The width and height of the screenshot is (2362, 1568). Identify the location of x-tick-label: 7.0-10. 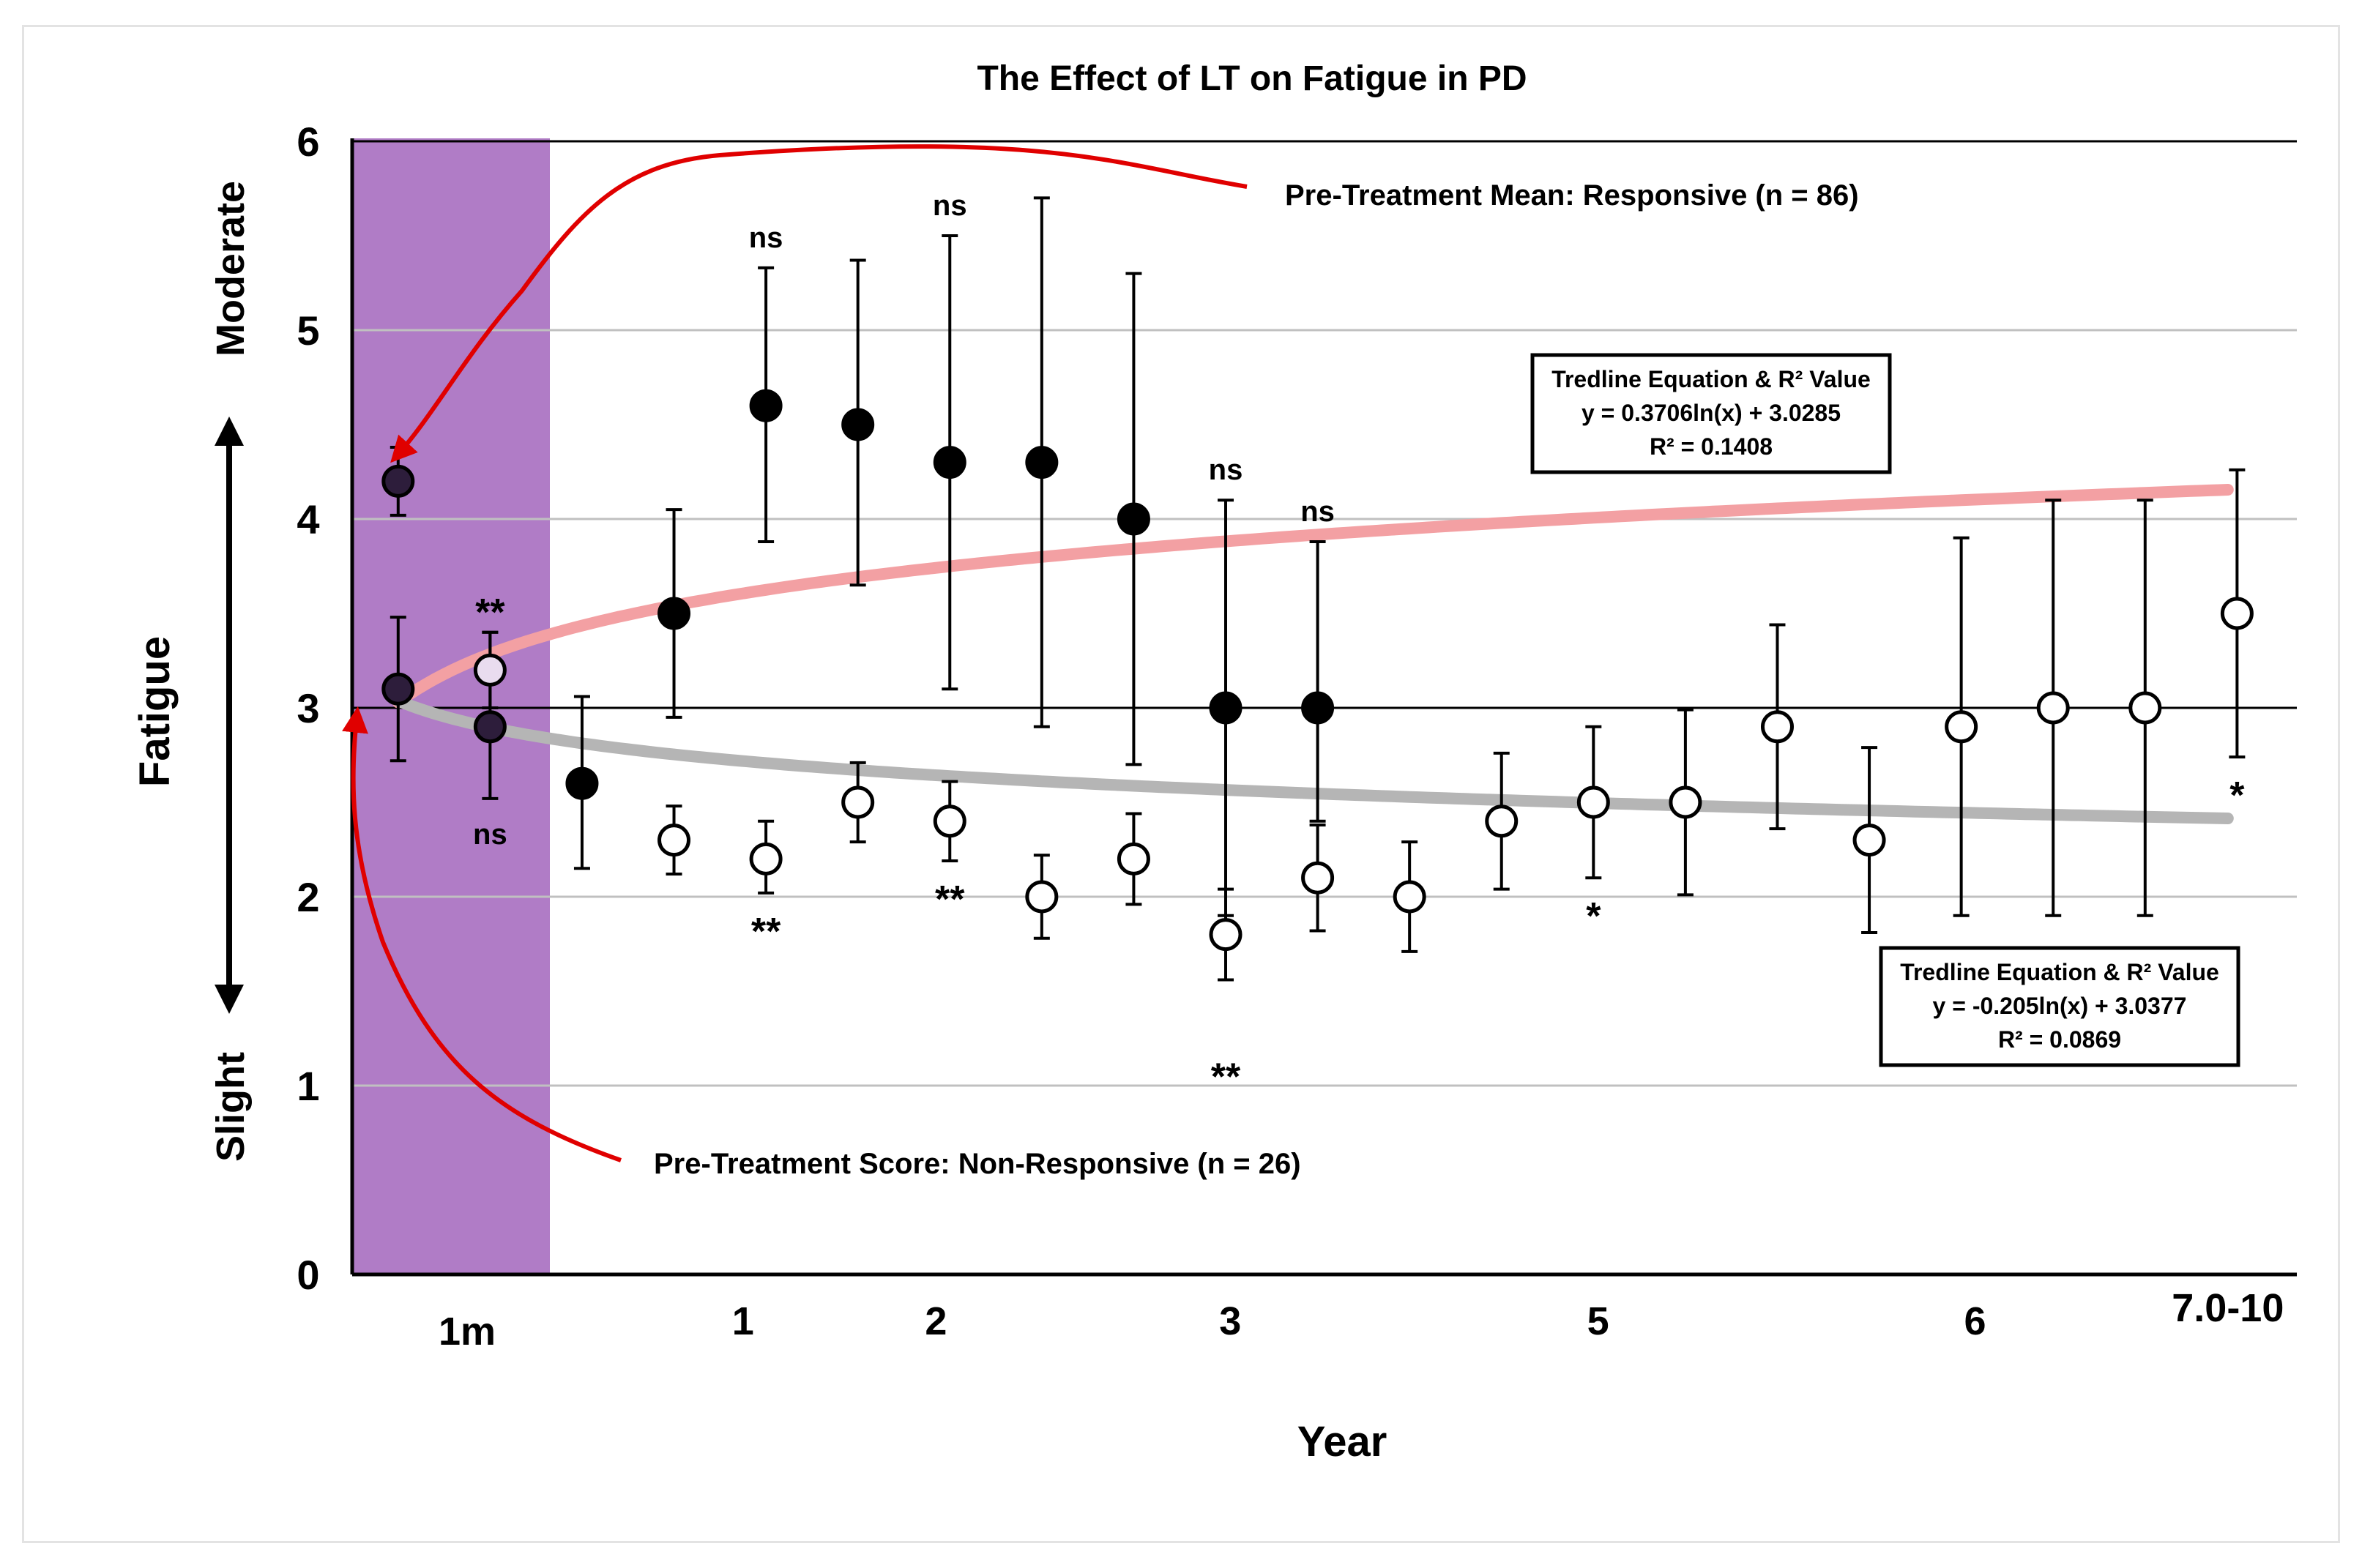
(2228, 1308).